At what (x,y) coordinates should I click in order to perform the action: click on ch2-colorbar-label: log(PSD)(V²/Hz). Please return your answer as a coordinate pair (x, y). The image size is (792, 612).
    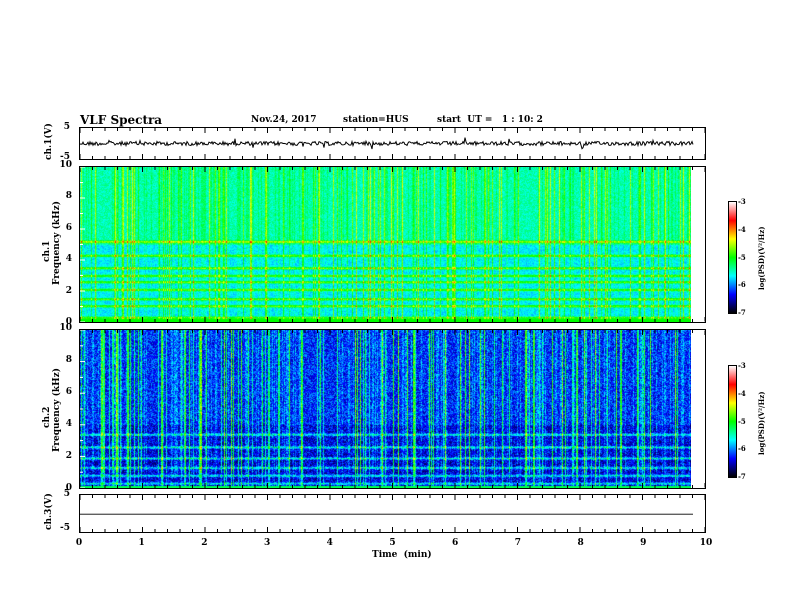
    Looking at the image, I should click on (761, 423).